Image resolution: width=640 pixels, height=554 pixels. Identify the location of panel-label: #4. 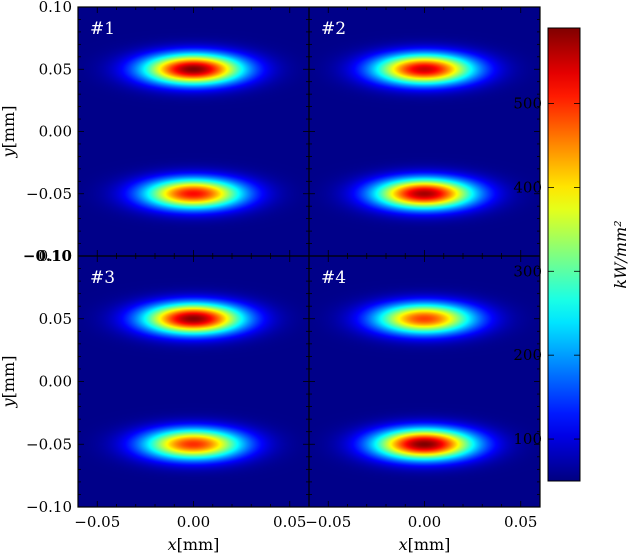
(333, 278).